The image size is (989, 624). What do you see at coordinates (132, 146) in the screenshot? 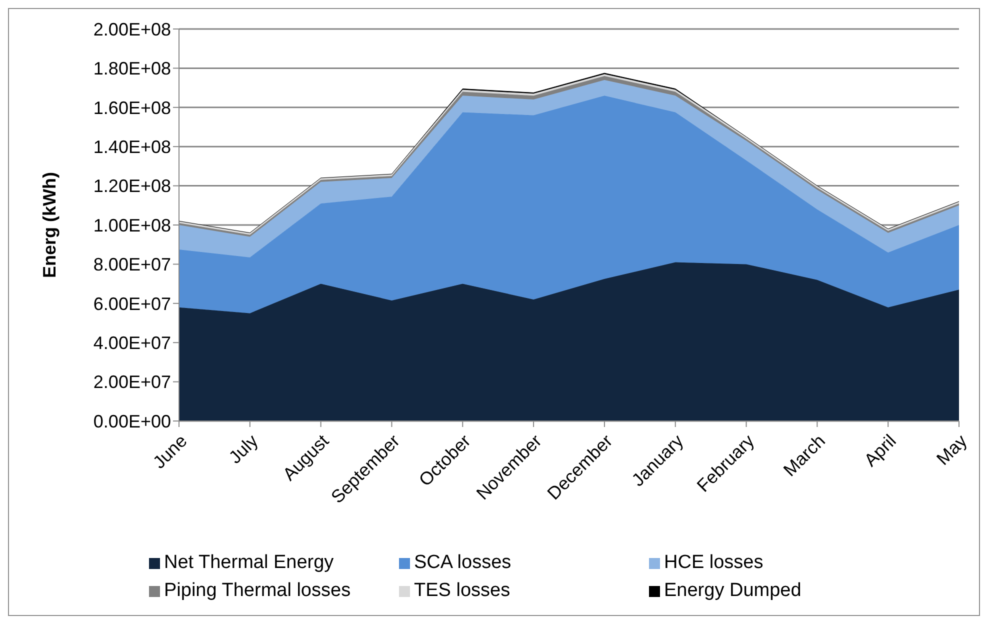
I see `y-tick-label: 1.40E+08` at bounding box center [132, 146].